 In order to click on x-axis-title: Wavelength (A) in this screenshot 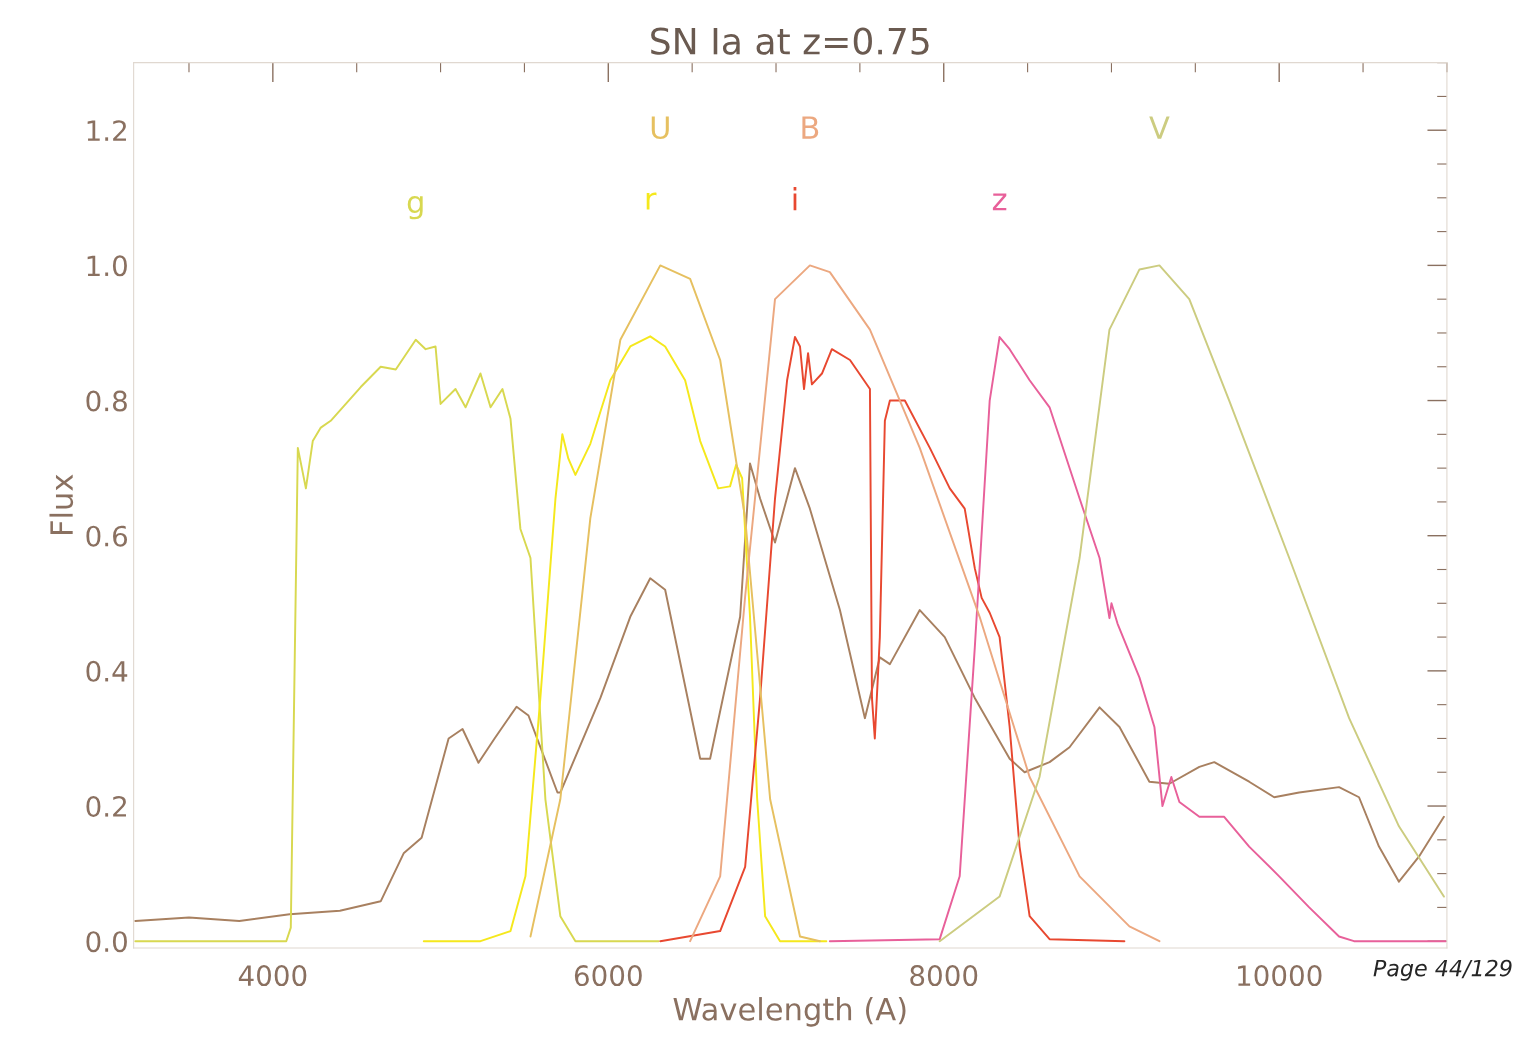, I will do `click(789, 1012)`.